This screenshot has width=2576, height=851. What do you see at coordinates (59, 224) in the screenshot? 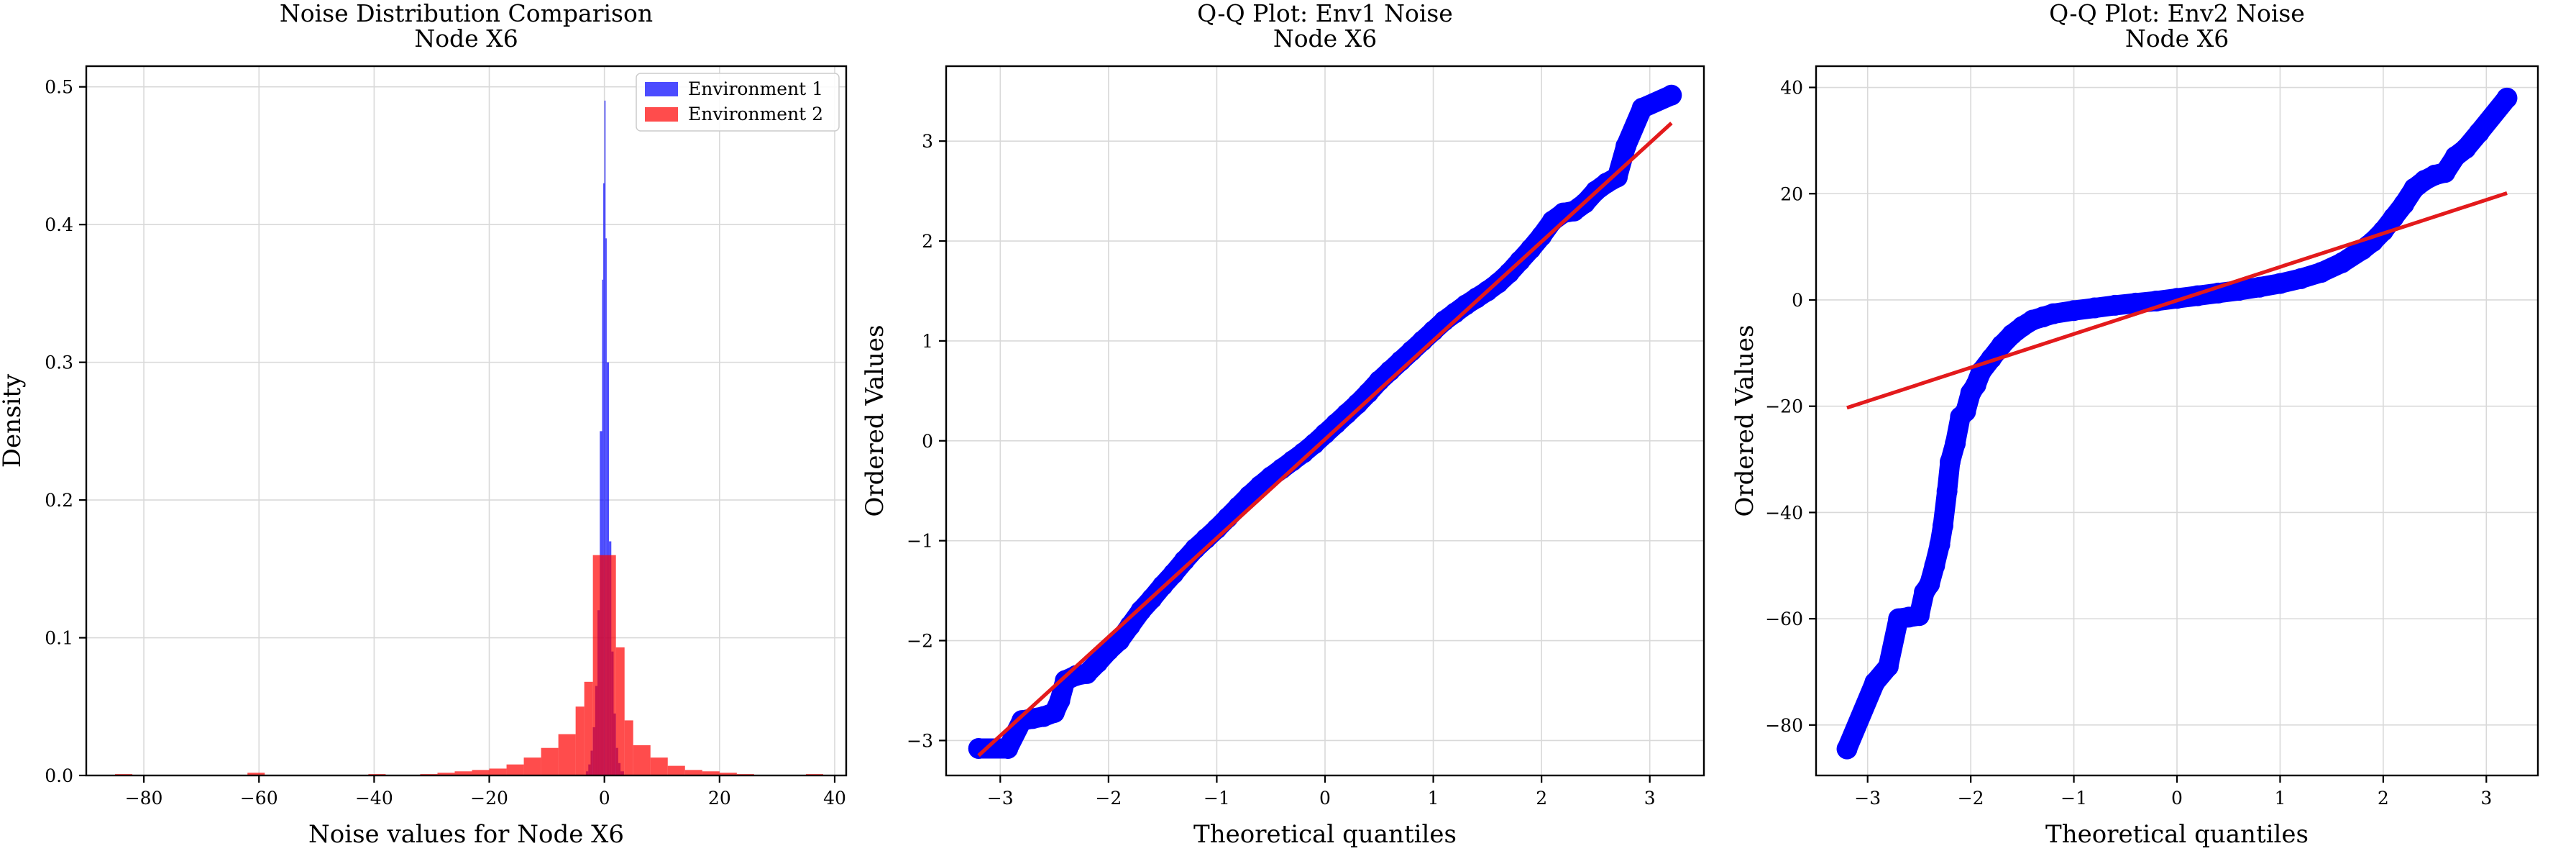
I see `y-tick-label: 0.4` at bounding box center [59, 224].